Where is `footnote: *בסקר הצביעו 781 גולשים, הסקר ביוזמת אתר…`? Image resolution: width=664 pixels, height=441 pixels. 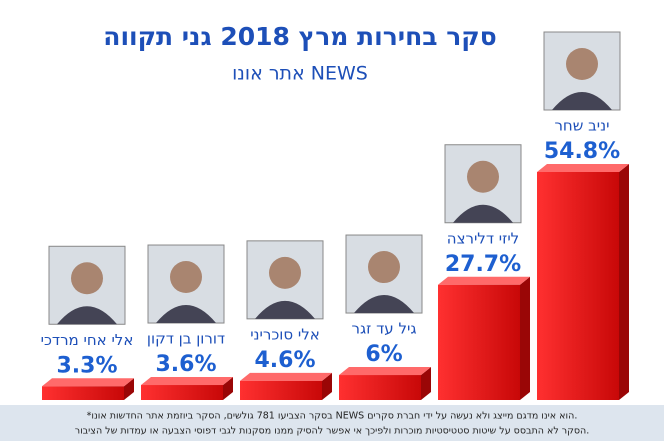 footnote: *בסקר הצביעו 781 גולשים, הסקר ביוזמת אתר… is located at coordinates (332, 416).